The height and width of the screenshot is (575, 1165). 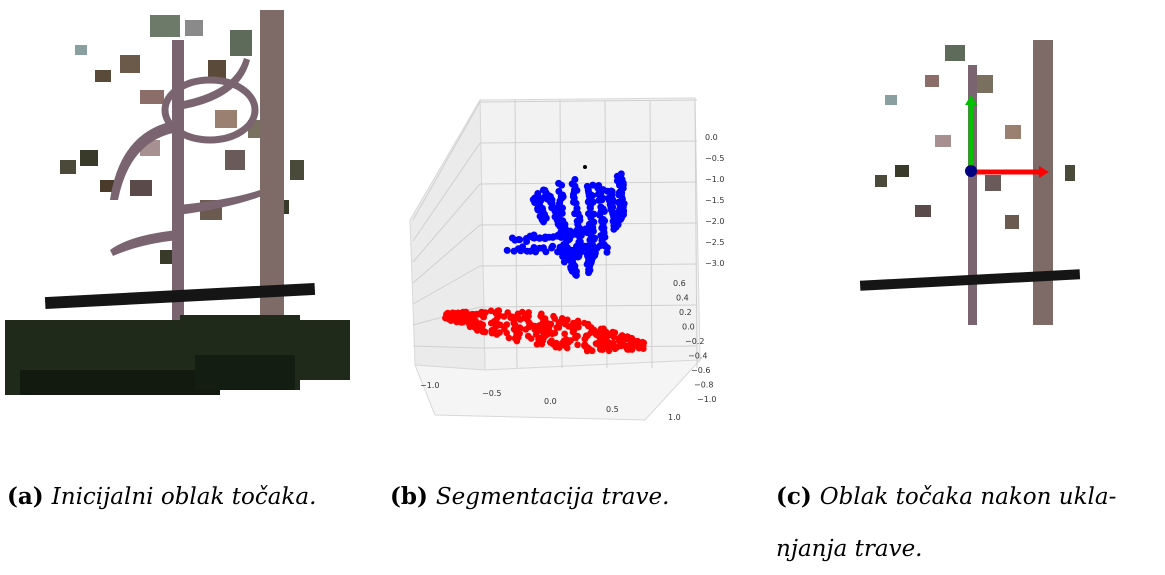 I want to click on z-tick-label: −1.5, so click(x=714, y=200).